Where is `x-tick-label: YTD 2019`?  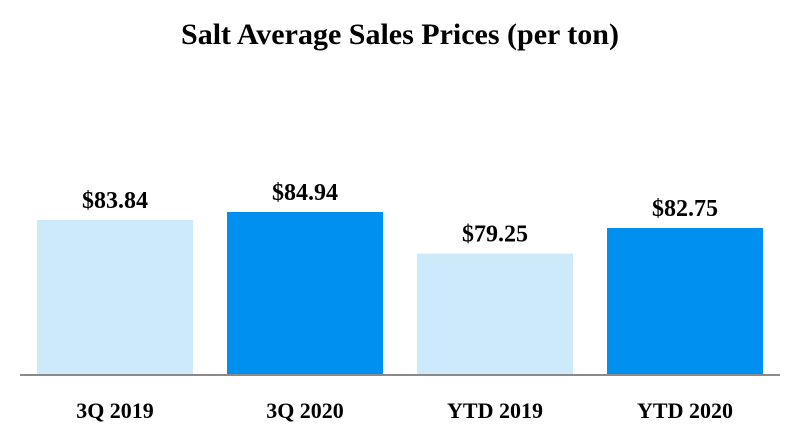 x-tick-label: YTD 2019 is located at coordinates (495, 410).